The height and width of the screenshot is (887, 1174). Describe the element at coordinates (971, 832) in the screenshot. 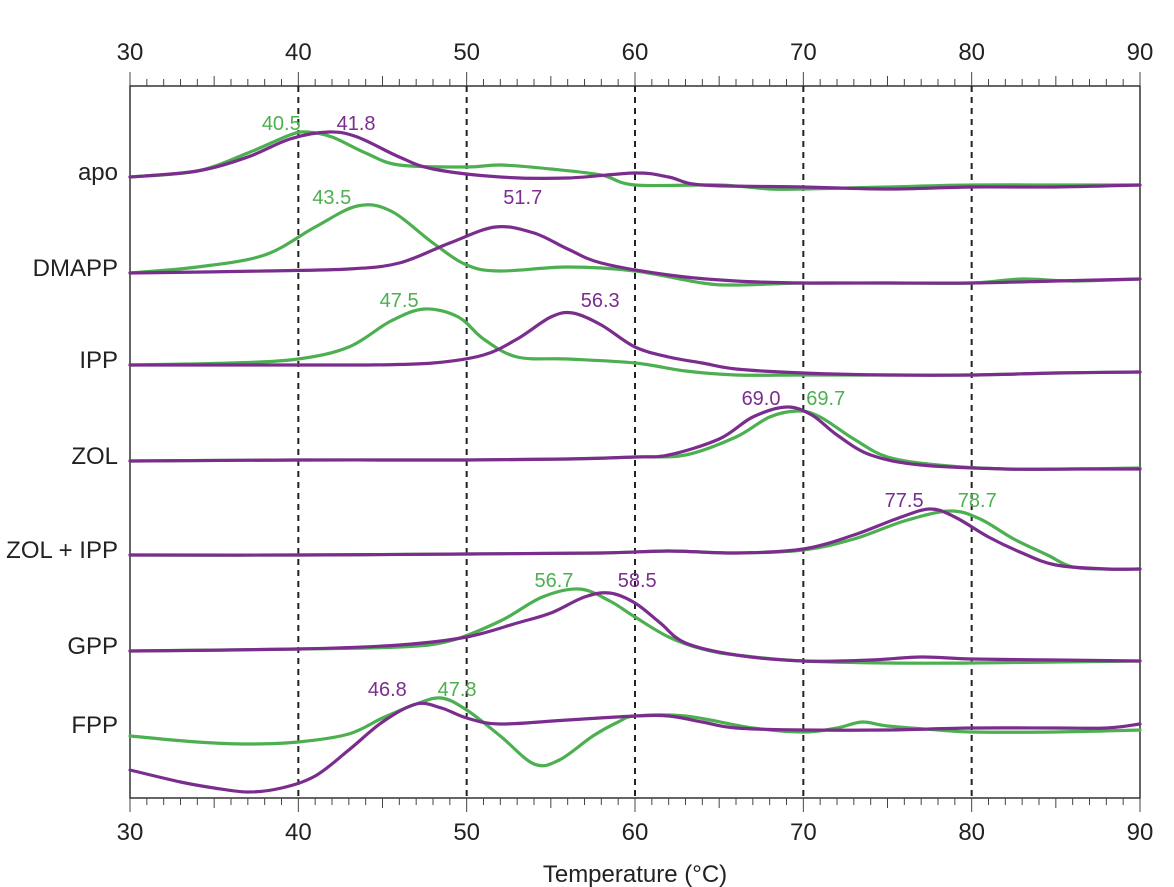

I see `bottom-tick-label: 80` at that location.